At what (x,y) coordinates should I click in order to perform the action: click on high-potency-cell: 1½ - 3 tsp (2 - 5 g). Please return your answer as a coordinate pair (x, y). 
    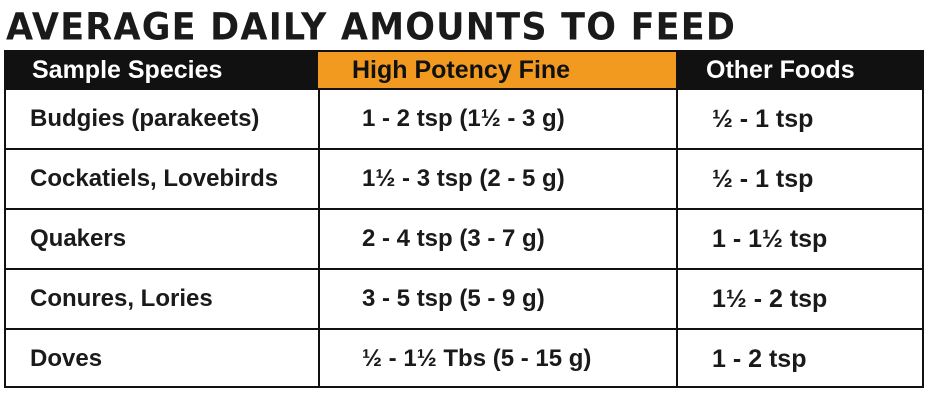
    Looking at the image, I should click on (497, 179).